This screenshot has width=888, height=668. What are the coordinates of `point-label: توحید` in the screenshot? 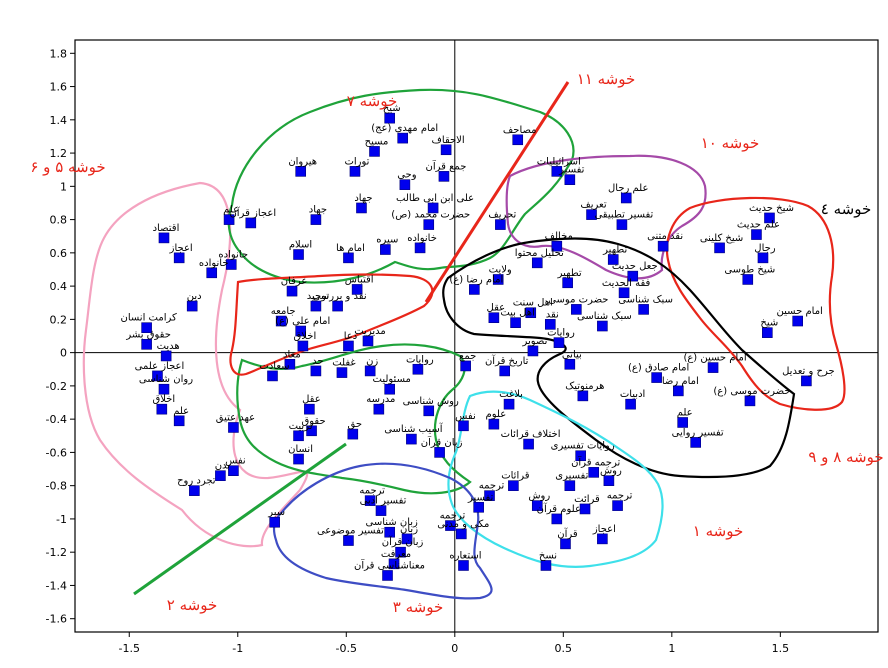 It's located at (318, 296).